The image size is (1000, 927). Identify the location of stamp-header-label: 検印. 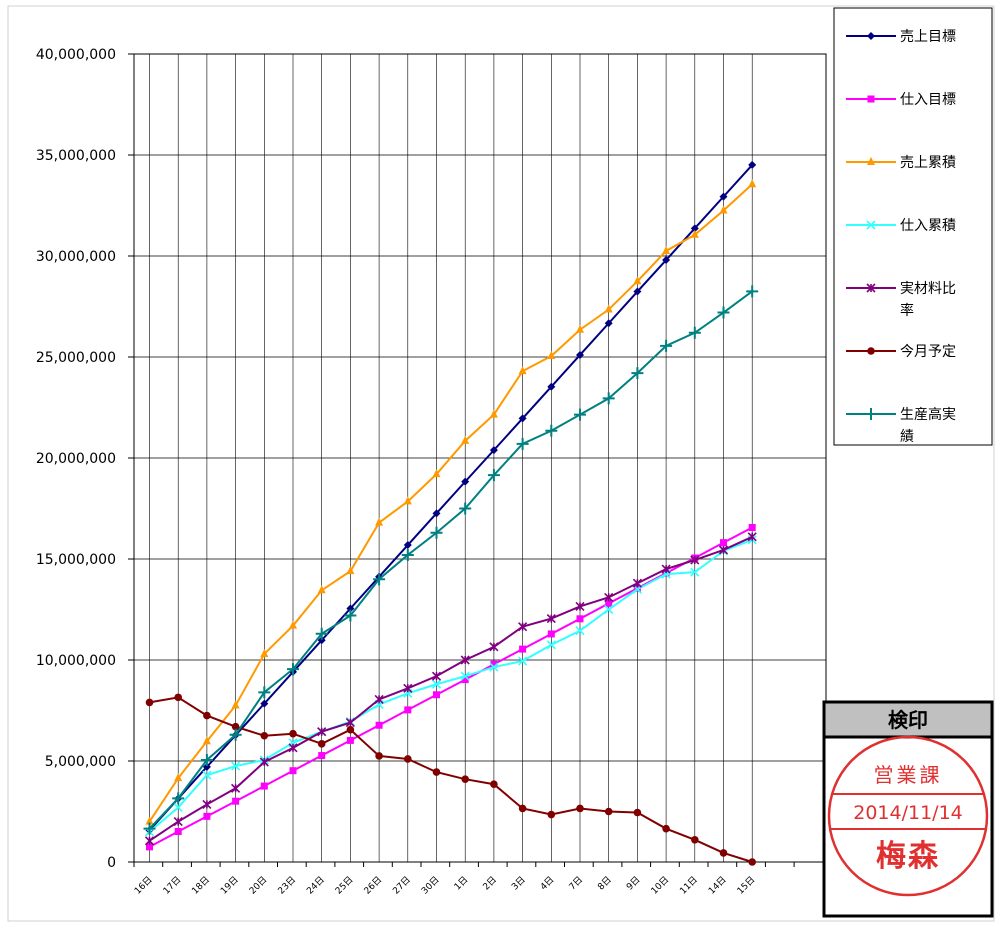
(908, 720).